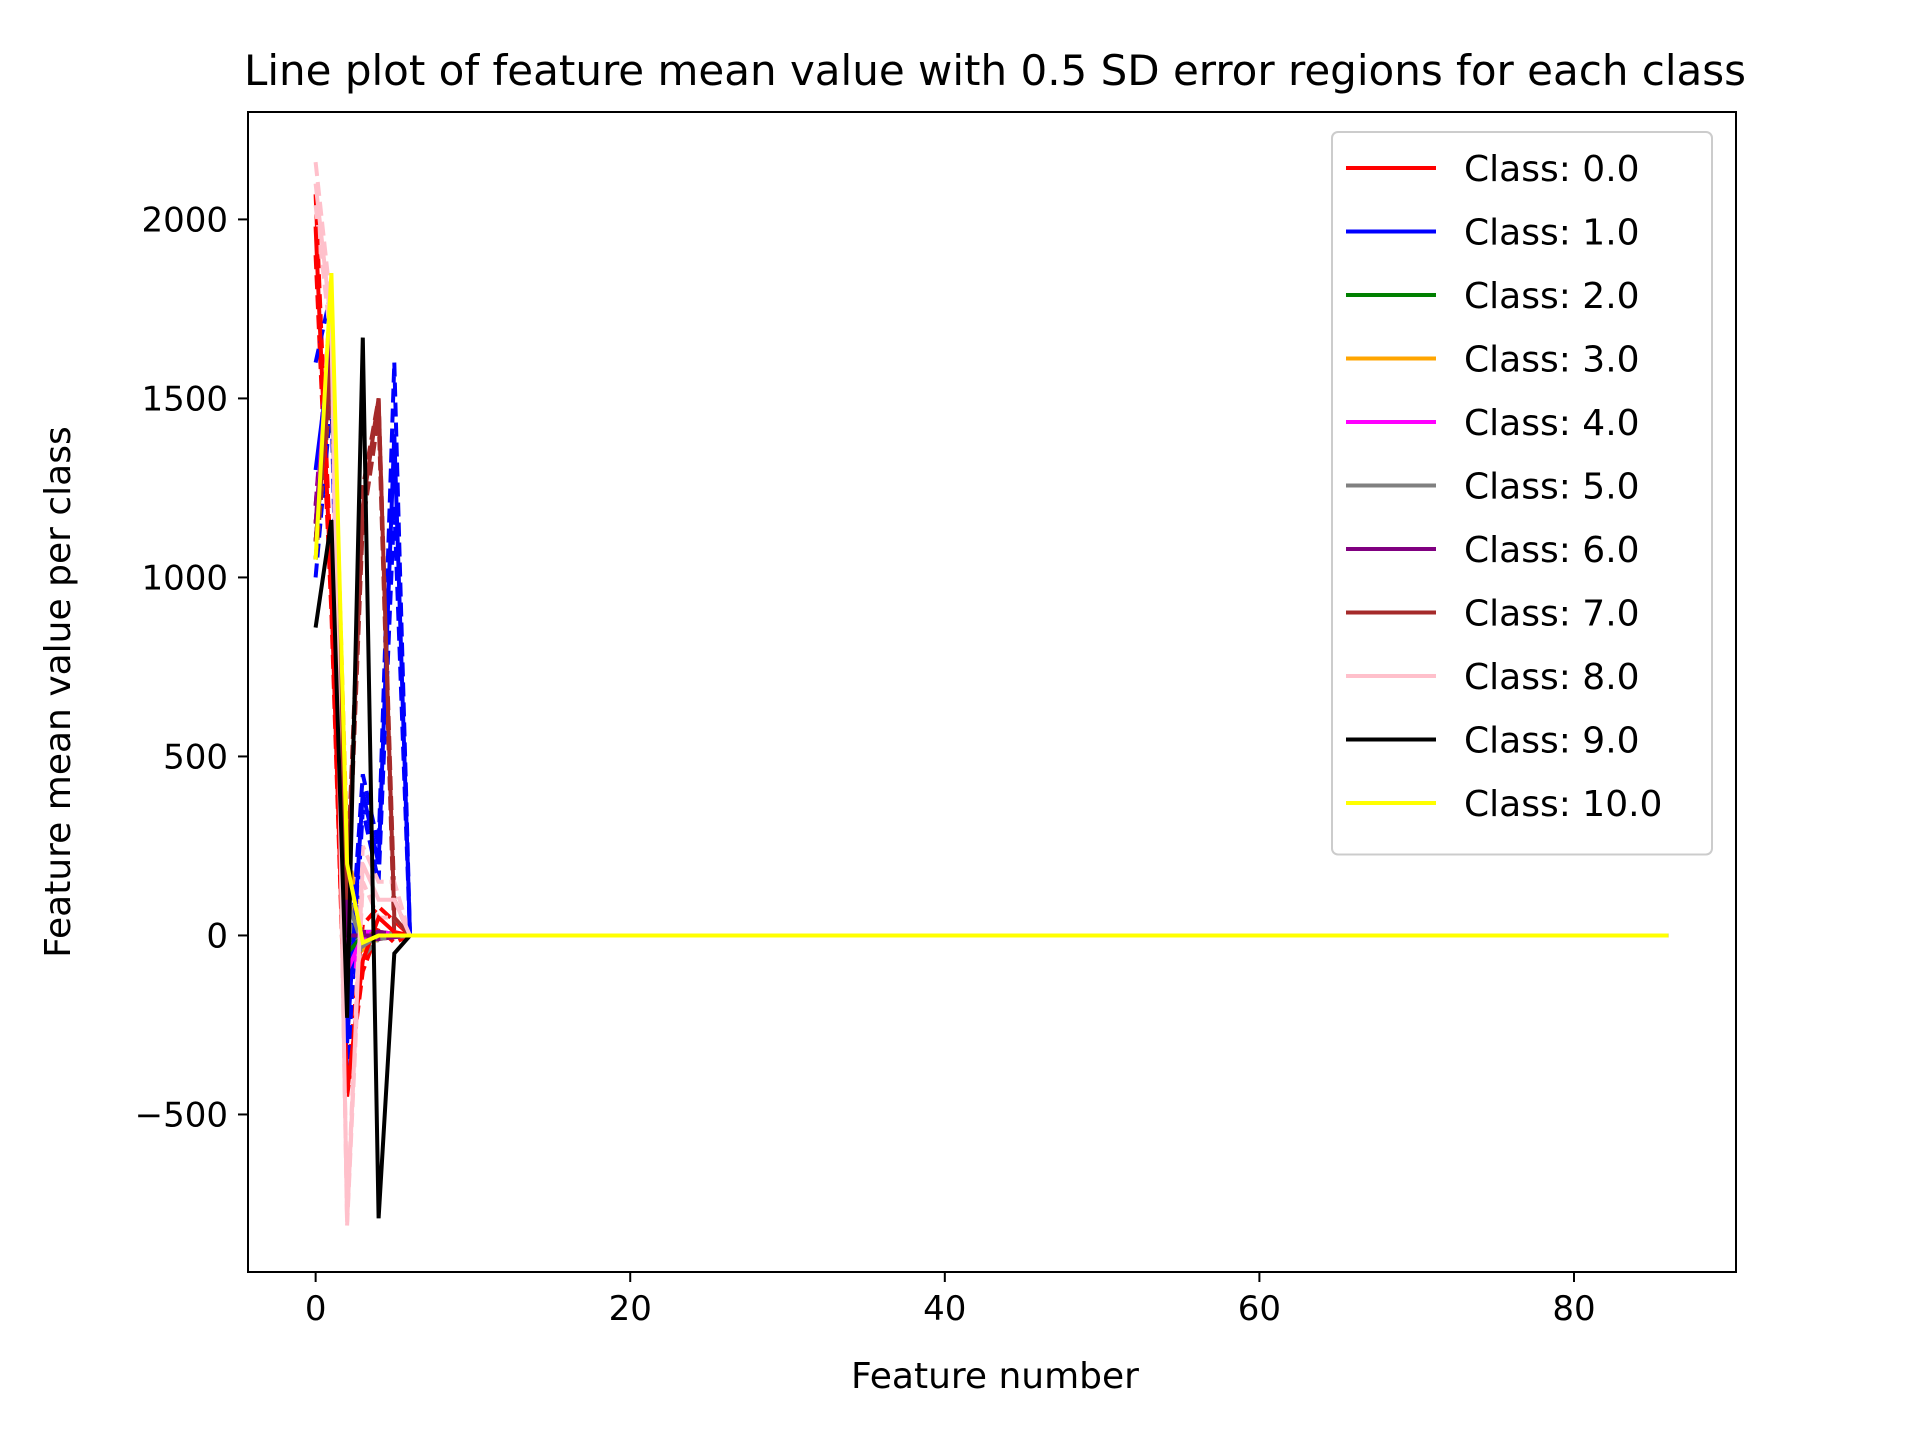 The image size is (1920, 1440). Describe the element at coordinates (217, 936) in the screenshot. I see `y-tick-label: 0` at that location.